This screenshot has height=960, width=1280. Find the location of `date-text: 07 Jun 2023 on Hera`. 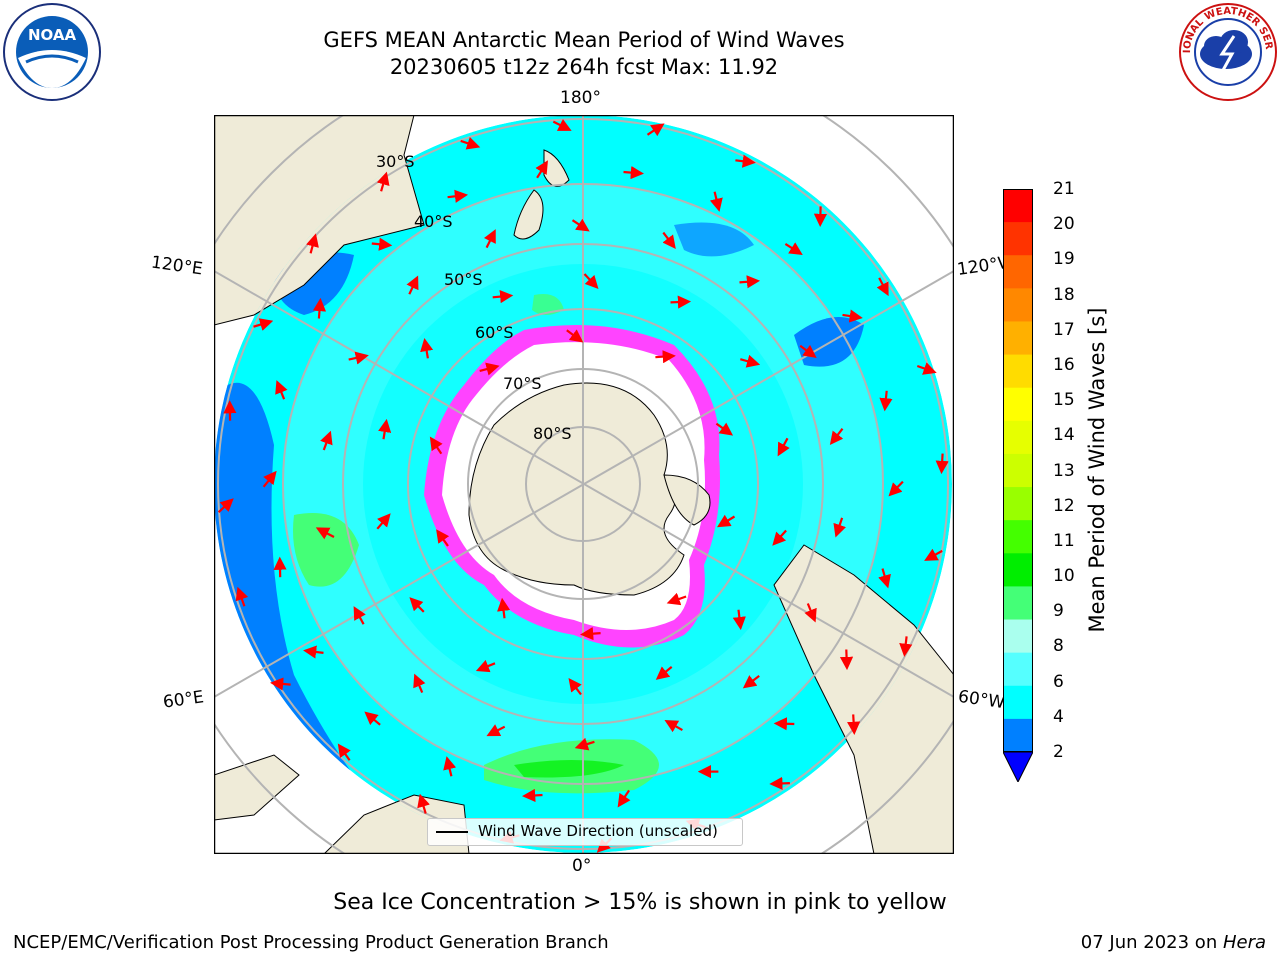

date-text: 07 Jun 2023 on Hera is located at coordinates (1173, 942).